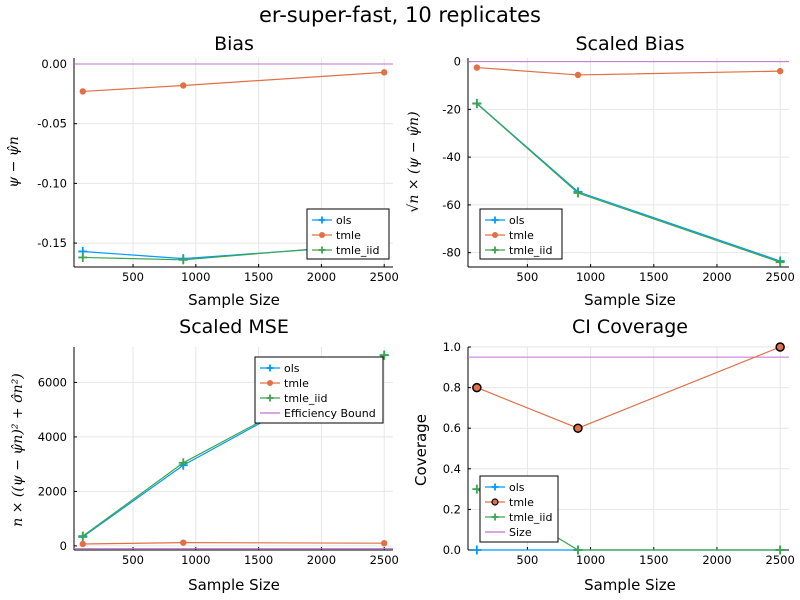  I want to click on y-tick-label: -0.05, so click(52, 124).